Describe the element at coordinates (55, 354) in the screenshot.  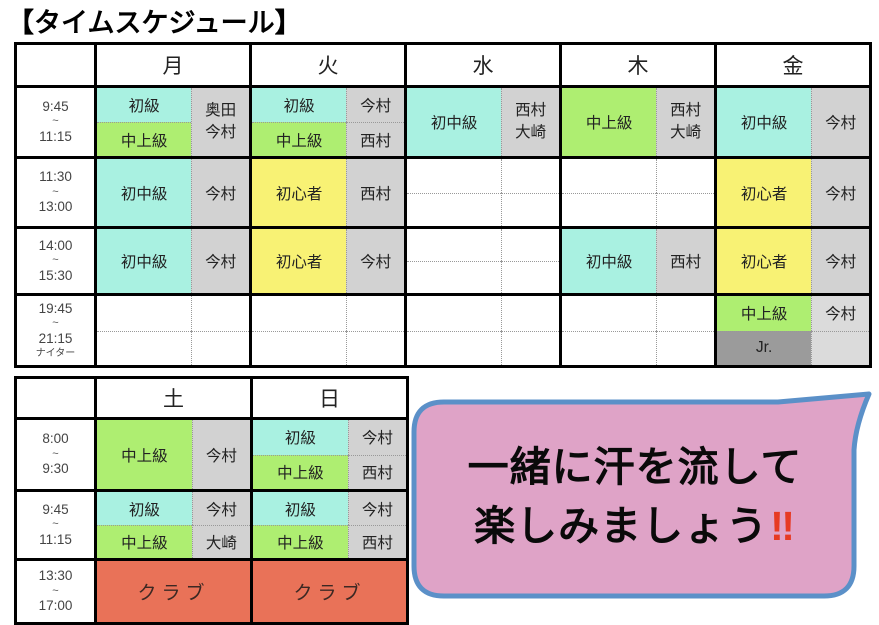
I see `nighter-label: ナイター` at that location.